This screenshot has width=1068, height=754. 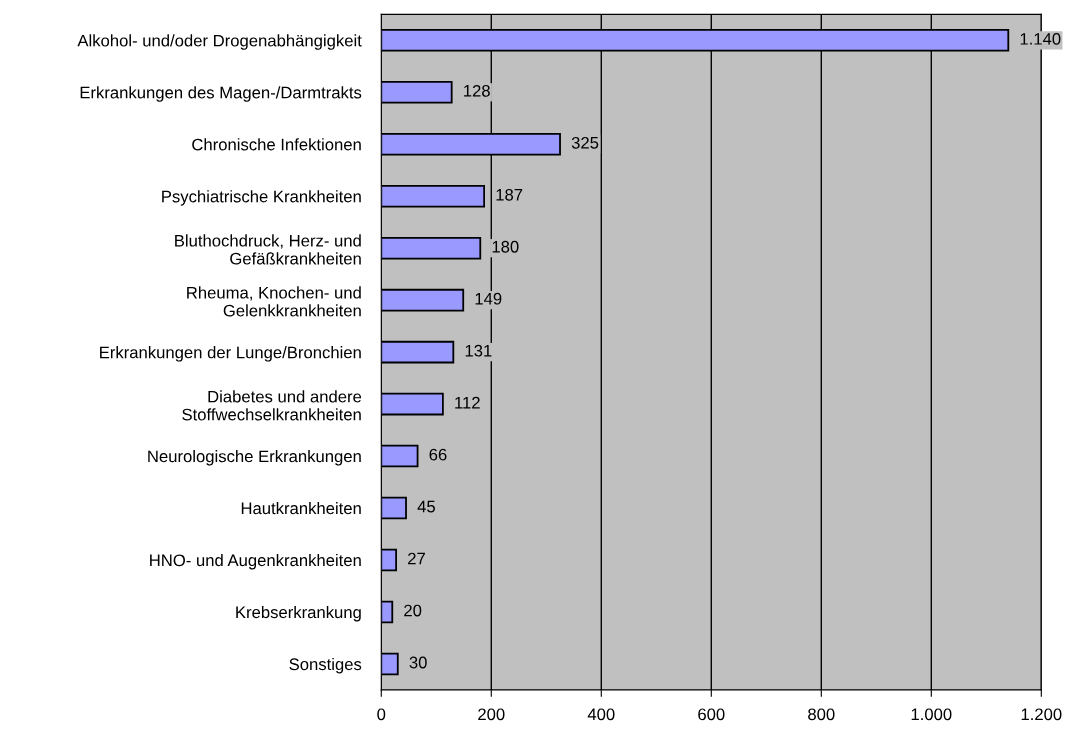 I want to click on data-label: 20, so click(x=413, y=610).